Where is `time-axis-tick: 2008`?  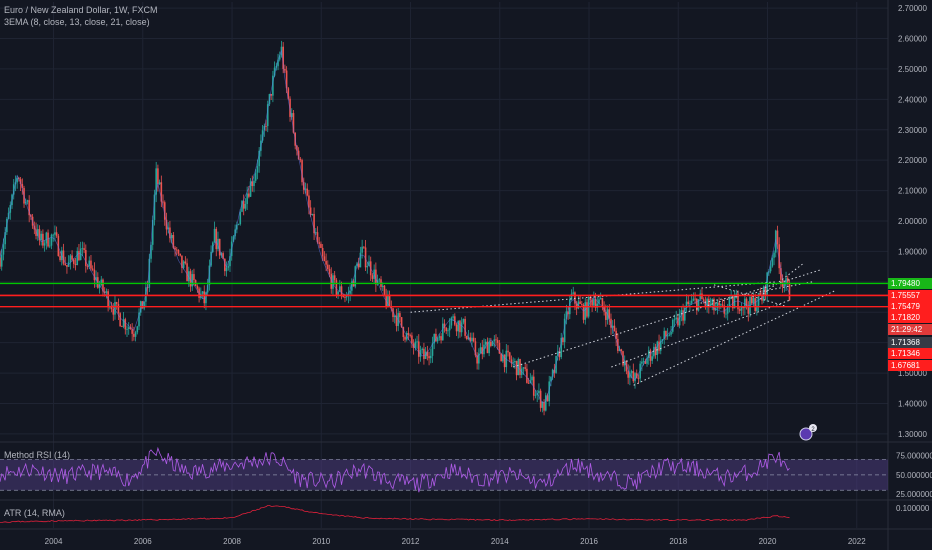 time-axis-tick: 2008 is located at coordinates (232, 541).